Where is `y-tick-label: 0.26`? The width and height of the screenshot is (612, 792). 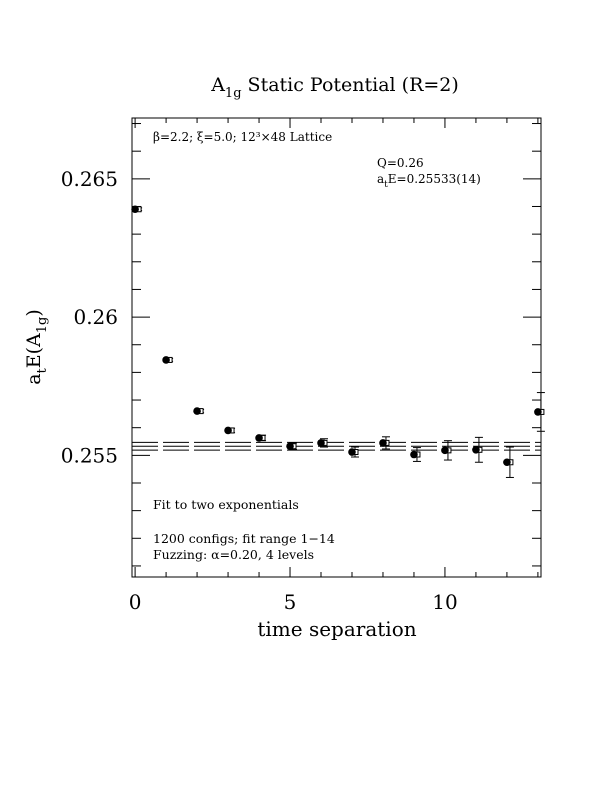
y-tick-label: 0.26 is located at coordinates (95, 317).